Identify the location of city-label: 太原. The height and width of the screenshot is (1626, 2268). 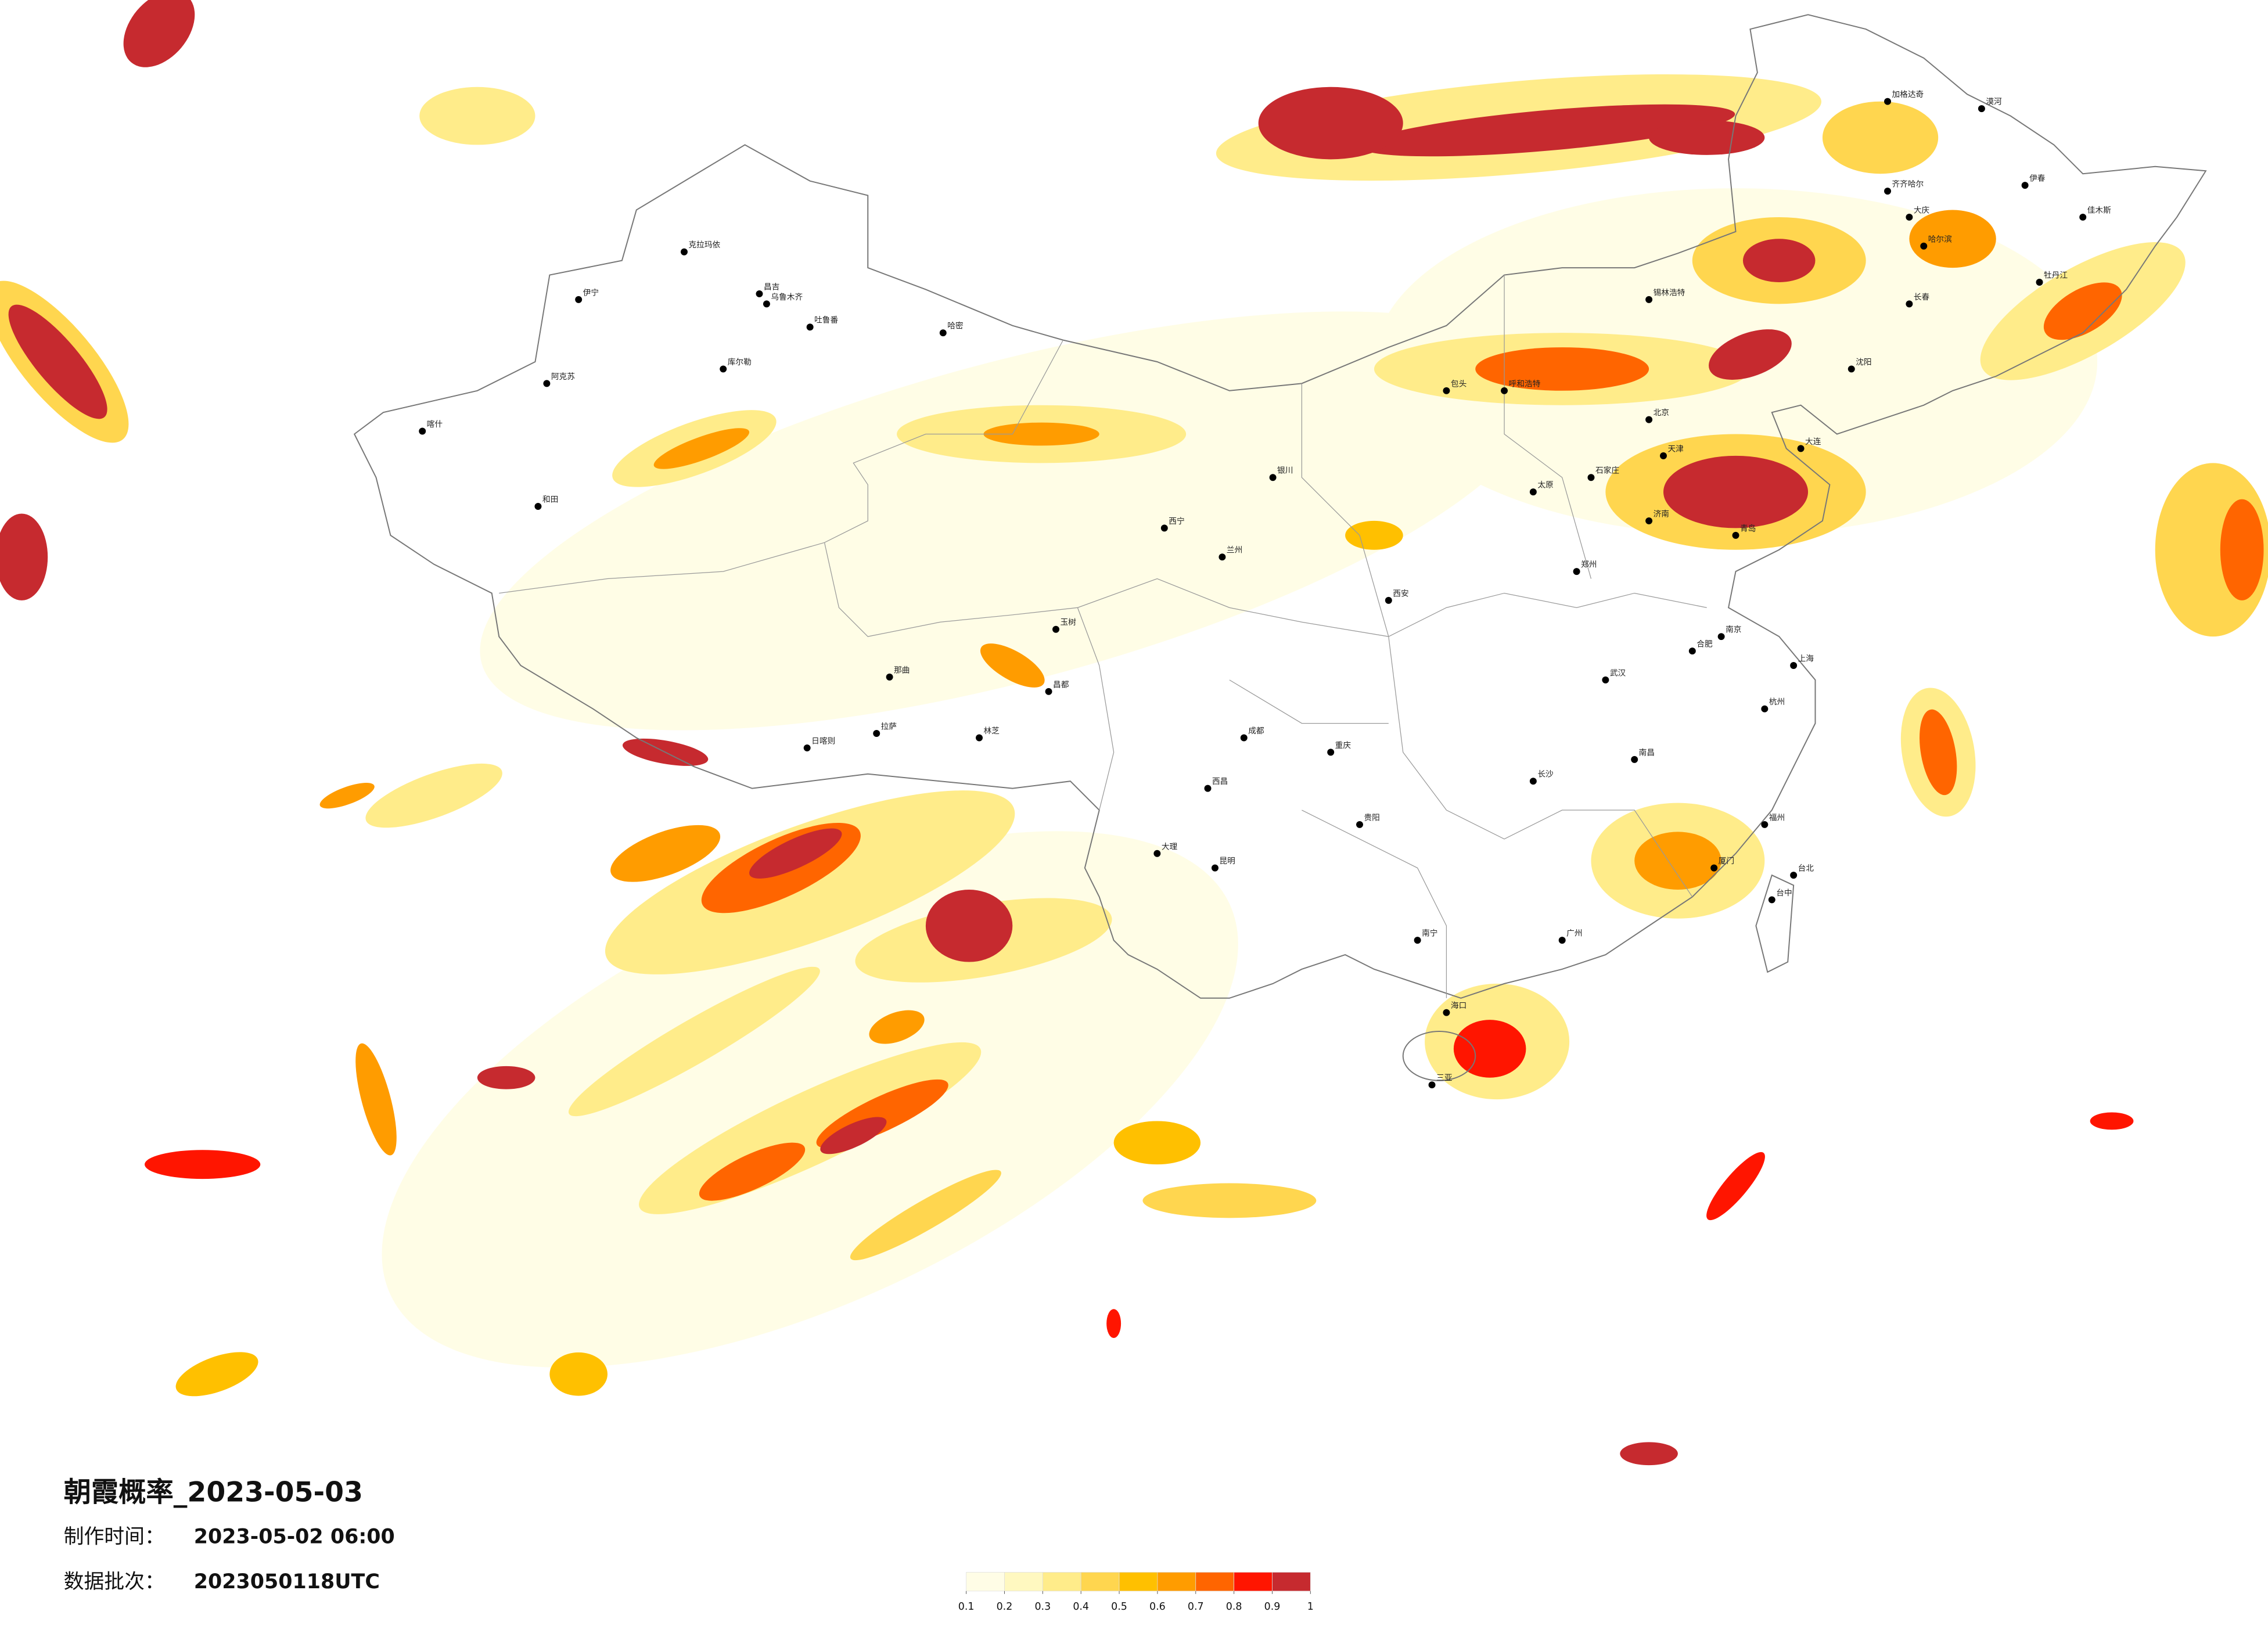
(1545, 485).